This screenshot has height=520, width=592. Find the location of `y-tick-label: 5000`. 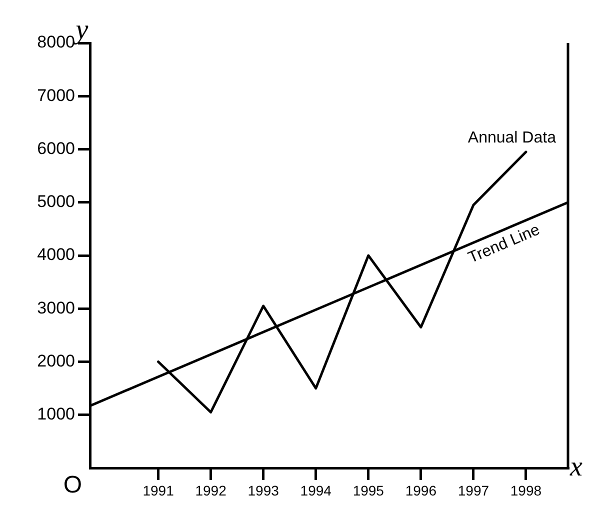

y-tick-label: 5000 is located at coordinates (56, 202).